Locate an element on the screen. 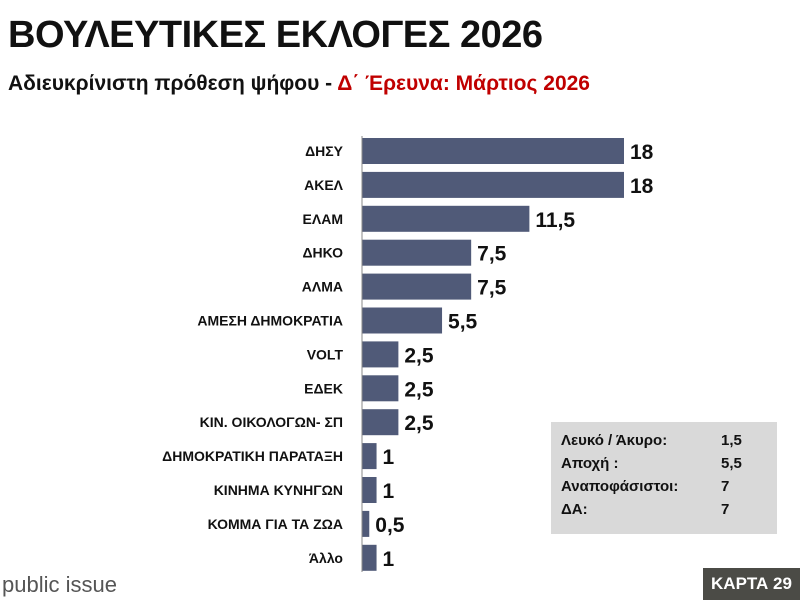 This screenshot has width=800, height=600. card-number: ΚΑΡΤΑ 29 is located at coordinates (751, 584).